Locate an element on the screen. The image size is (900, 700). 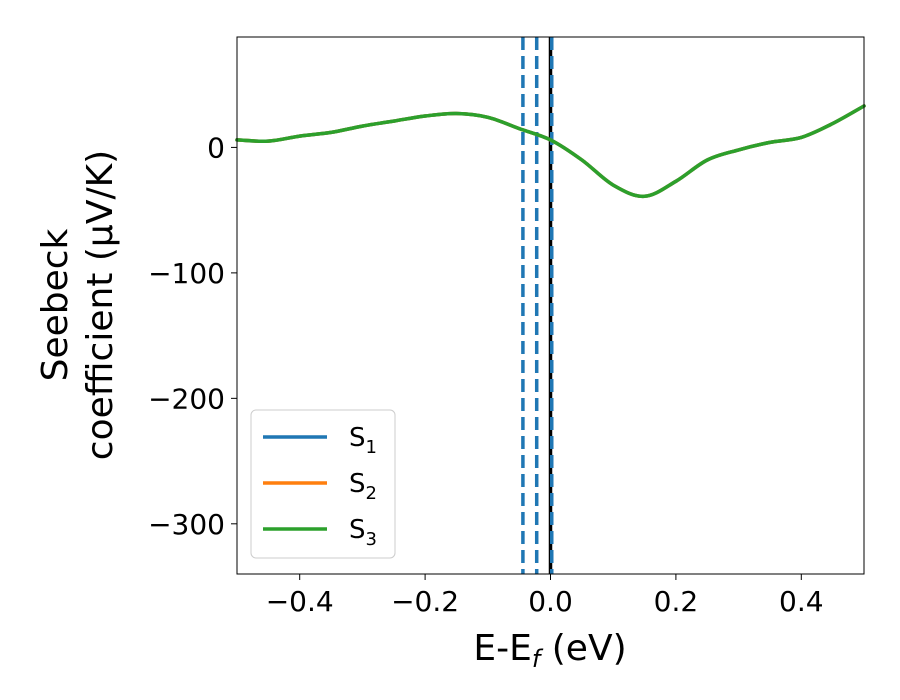
legend: S1 S2 S3 is located at coordinates (323, 484).